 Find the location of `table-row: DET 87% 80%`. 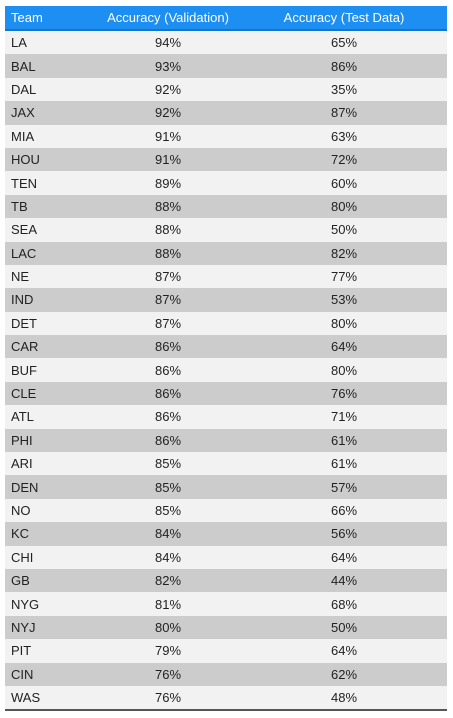

table-row: DET 87% 80% is located at coordinates (226, 323).